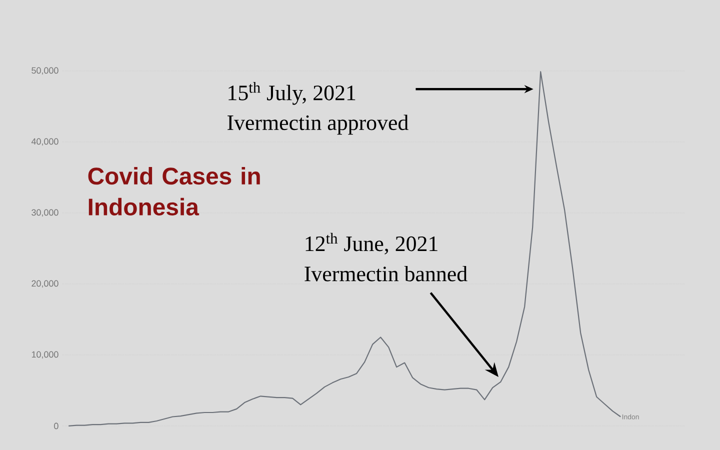  I want to click on text: Covid Cases in Indonesia, so click(174, 191).